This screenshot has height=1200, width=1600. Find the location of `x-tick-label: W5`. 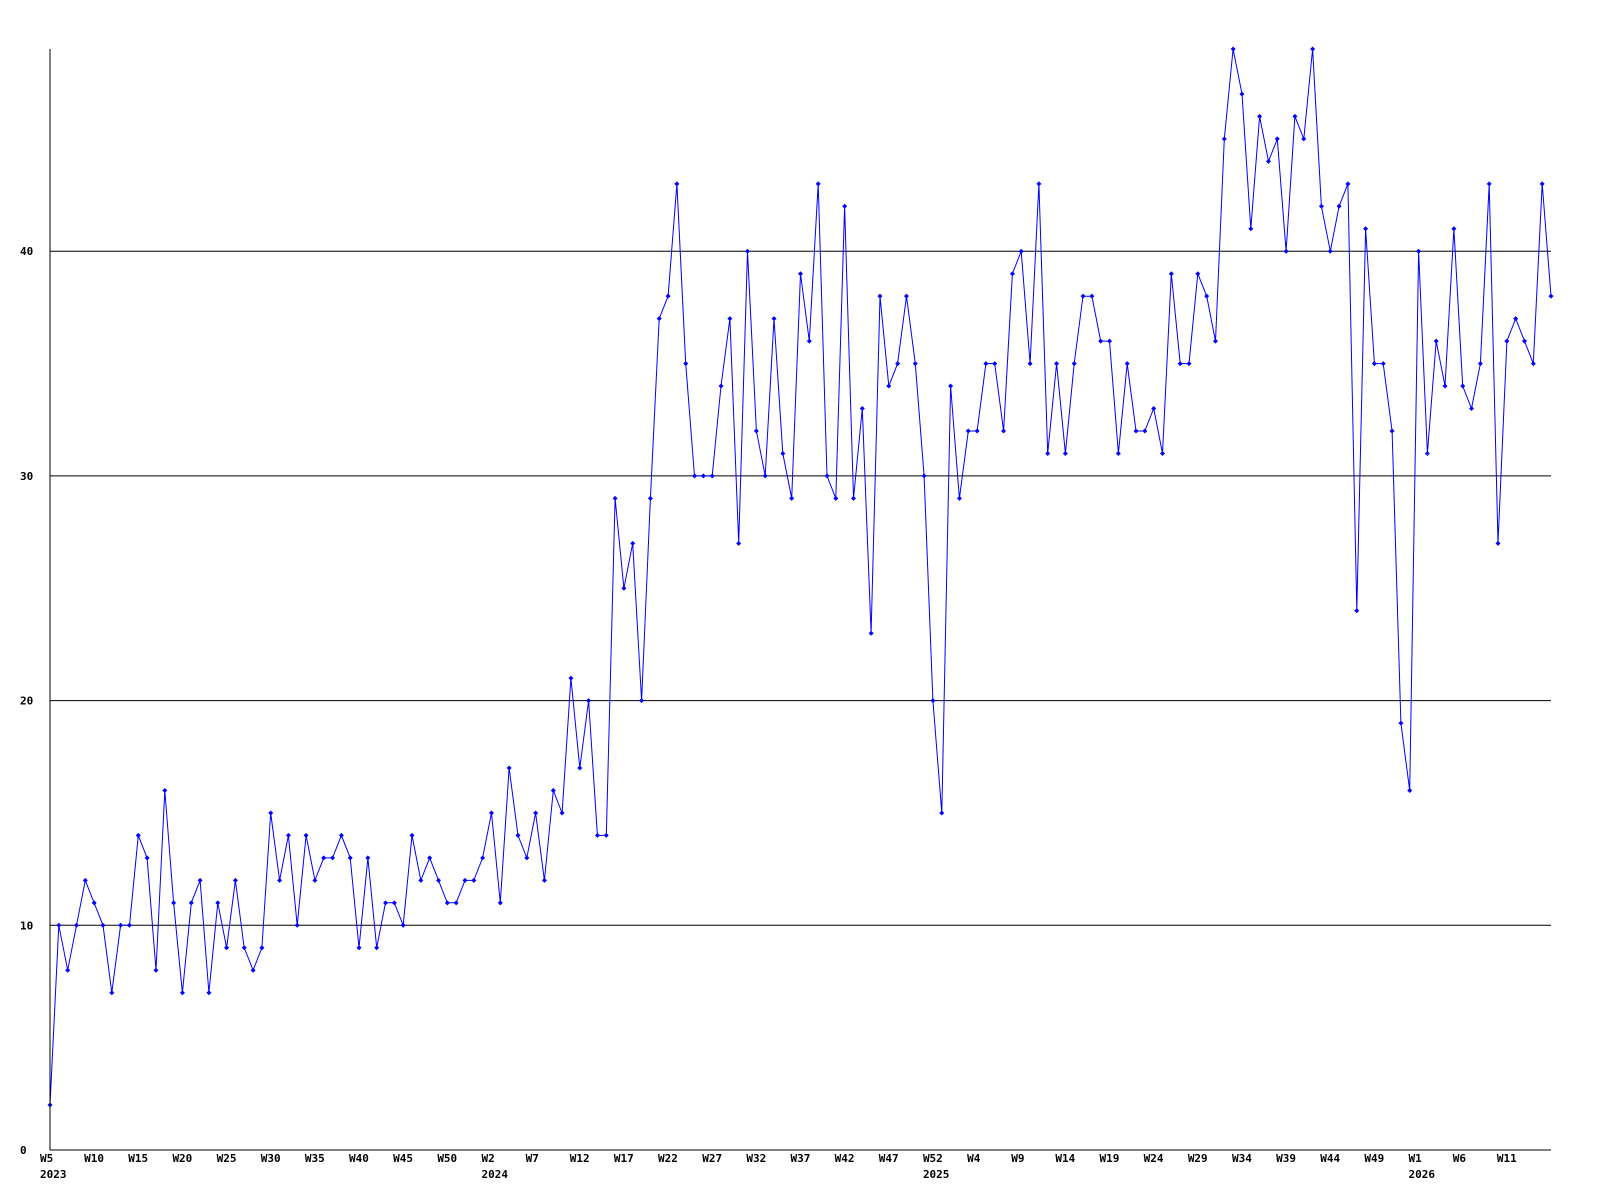

x-tick-label: W5 is located at coordinates (46, 1158).